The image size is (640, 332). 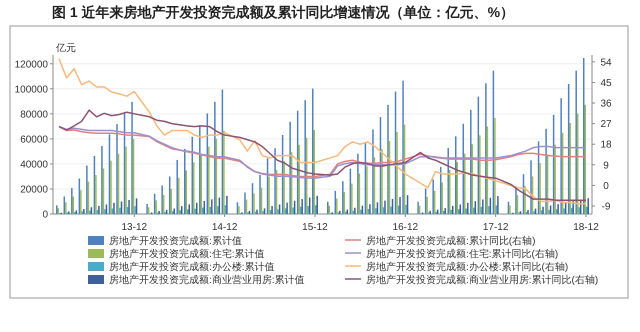 I want to click on y-tick-label: 20000, so click(x=34, y=190).